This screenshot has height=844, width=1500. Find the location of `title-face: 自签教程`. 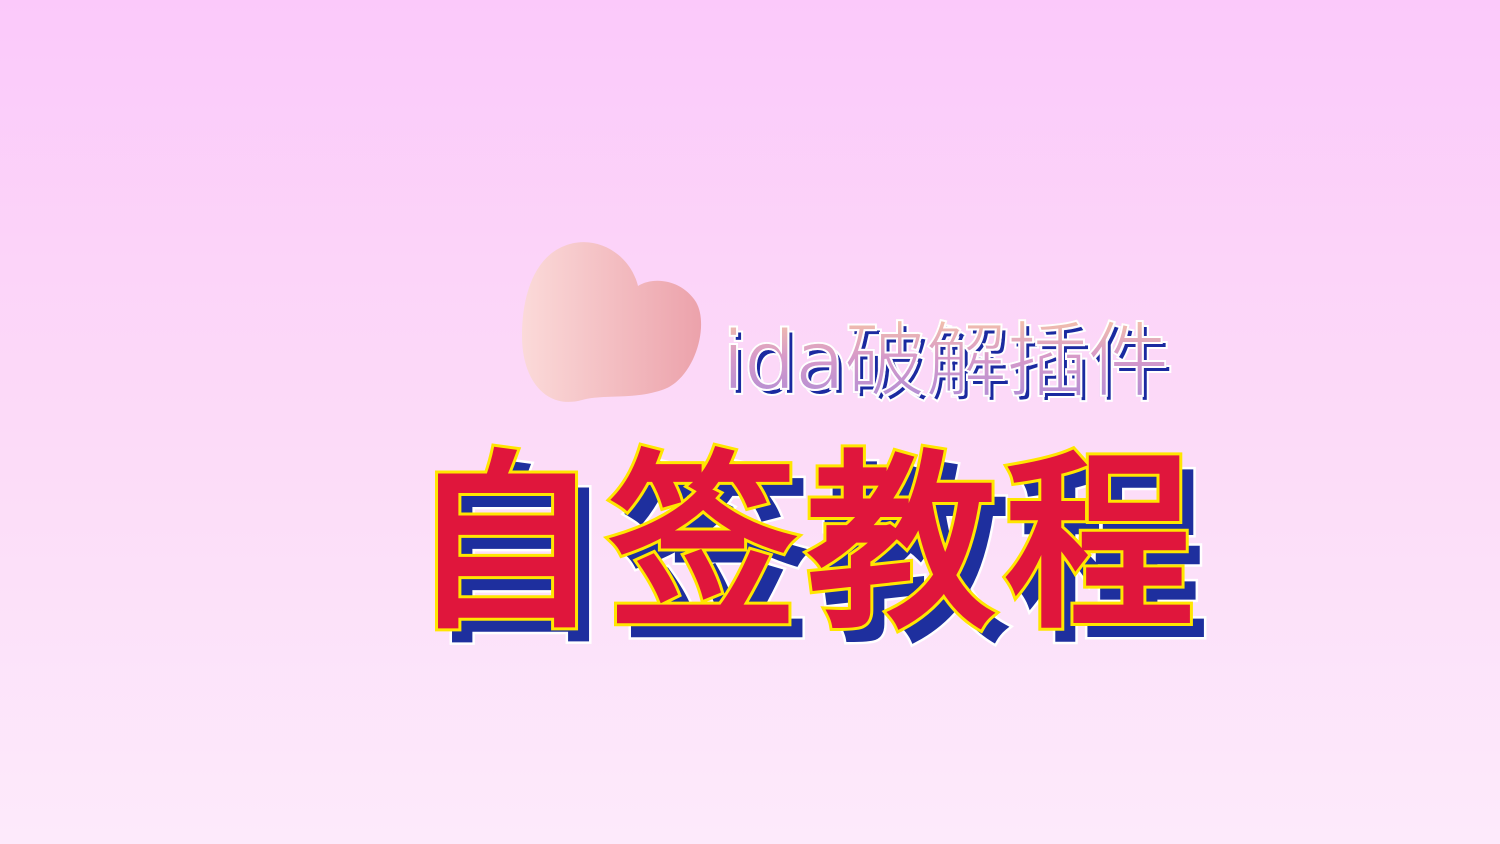

title-face: 自签教程 is located at coordinates (805, 544).